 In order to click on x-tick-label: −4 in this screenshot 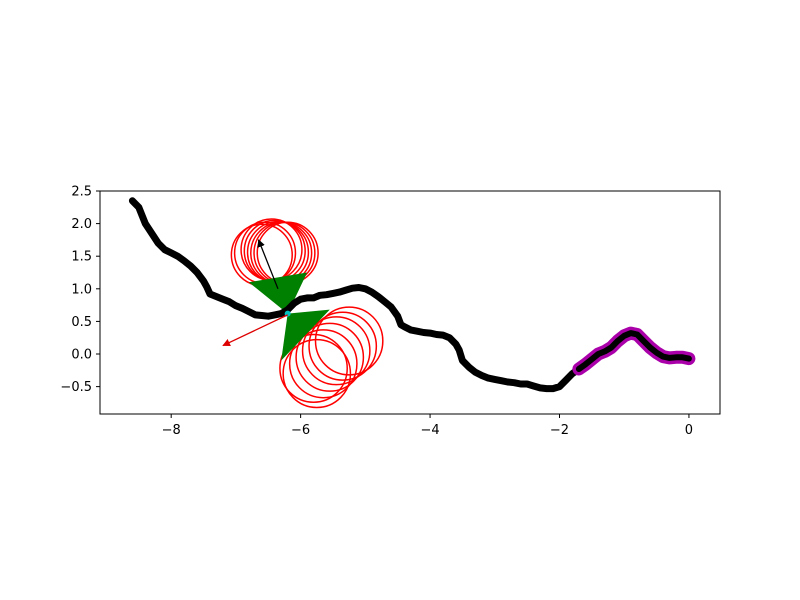, I will do `click(429, 430)`.